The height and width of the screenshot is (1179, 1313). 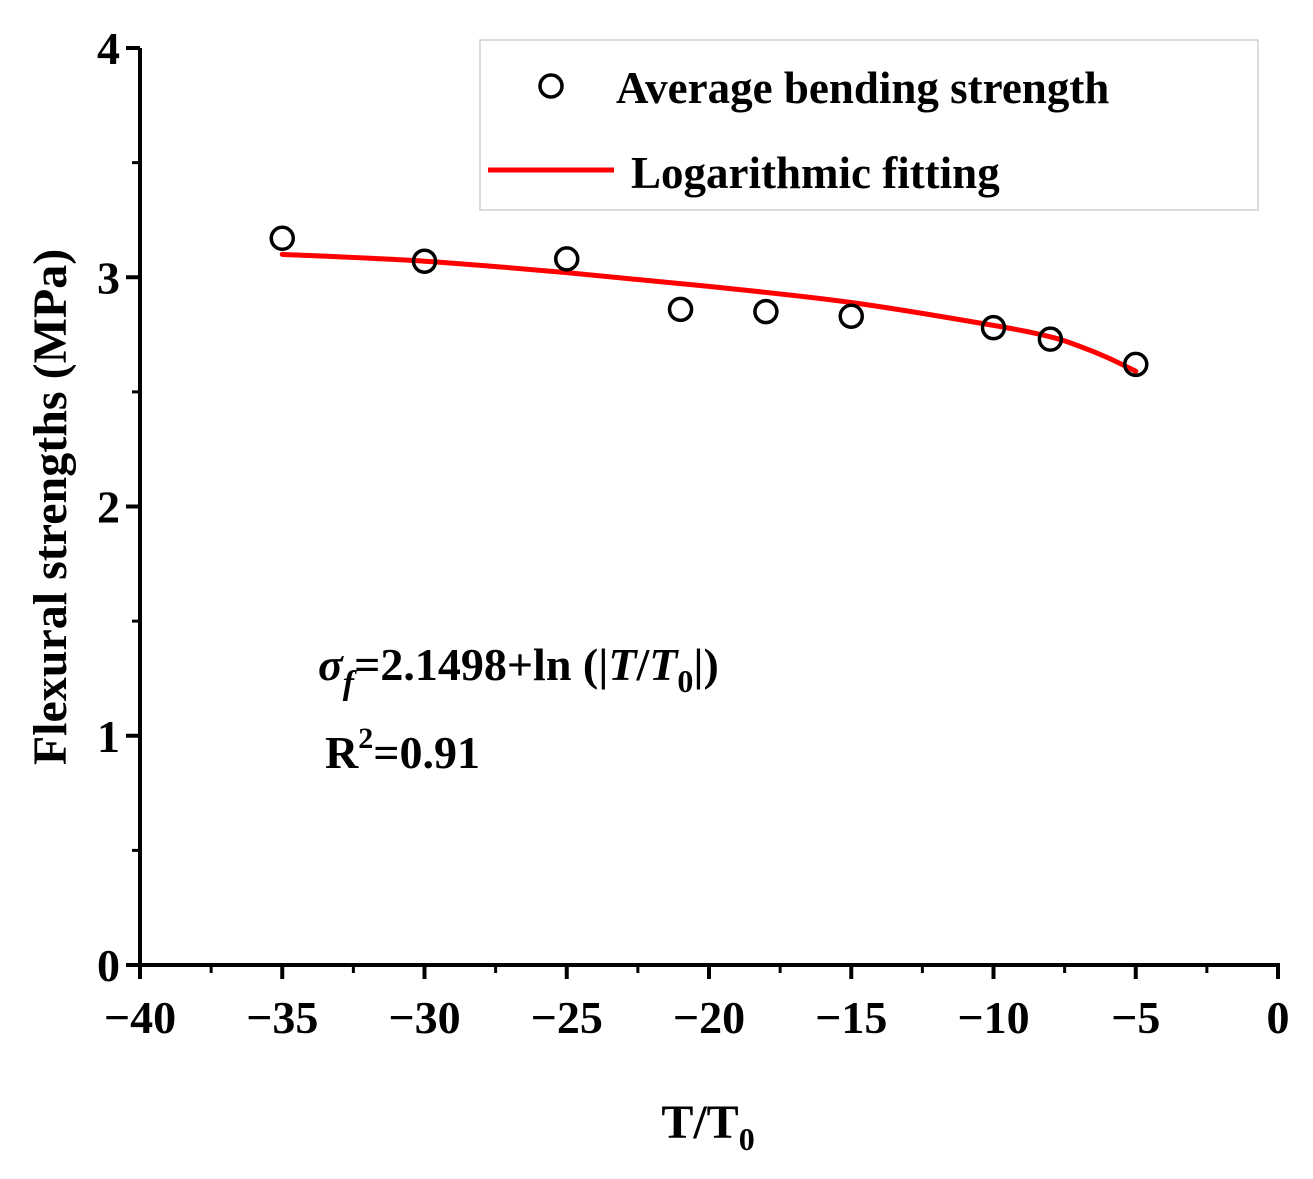 I want to click on x-axis-title-subscript: 0, so click(x=747, y=1139).